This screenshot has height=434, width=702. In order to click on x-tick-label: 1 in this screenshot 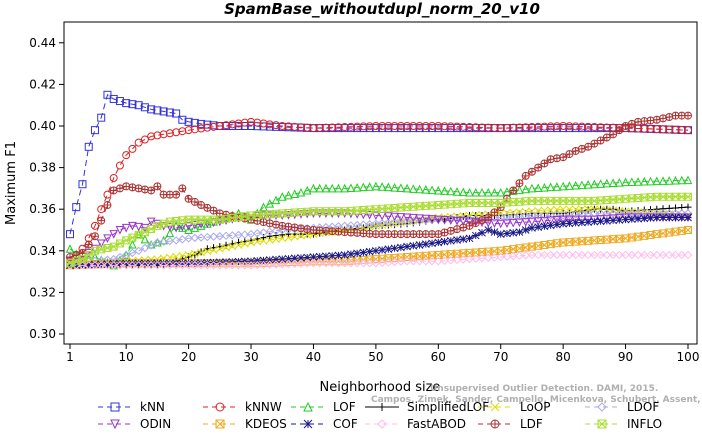, I will do `click(70, 357)`.